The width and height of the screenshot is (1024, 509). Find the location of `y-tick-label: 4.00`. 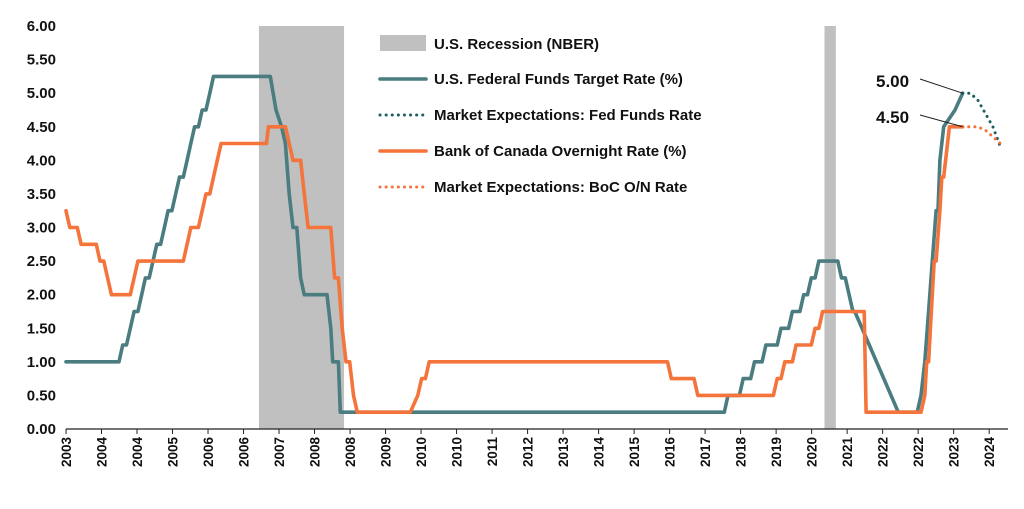

y-tick-label: 4.00 is located at coordinates (41, 160).